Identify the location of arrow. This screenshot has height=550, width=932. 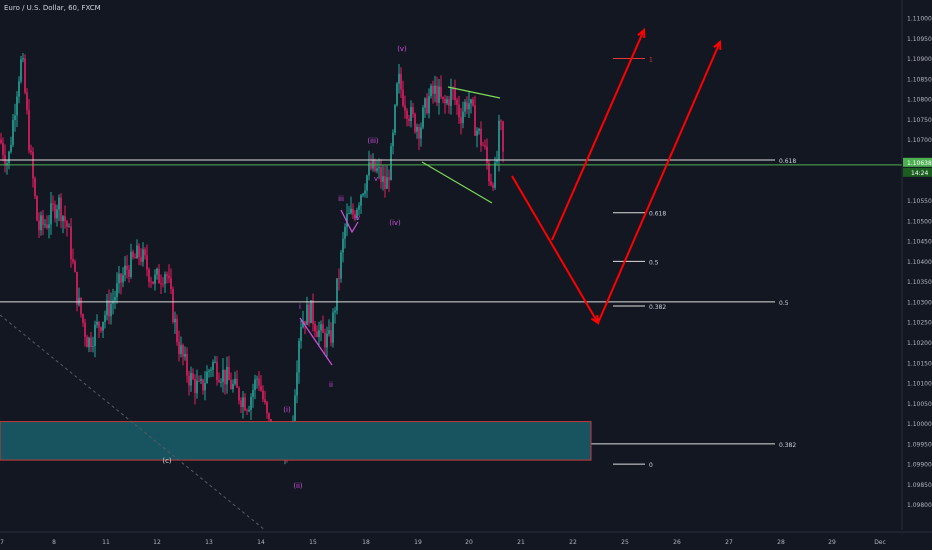
(659, 182).